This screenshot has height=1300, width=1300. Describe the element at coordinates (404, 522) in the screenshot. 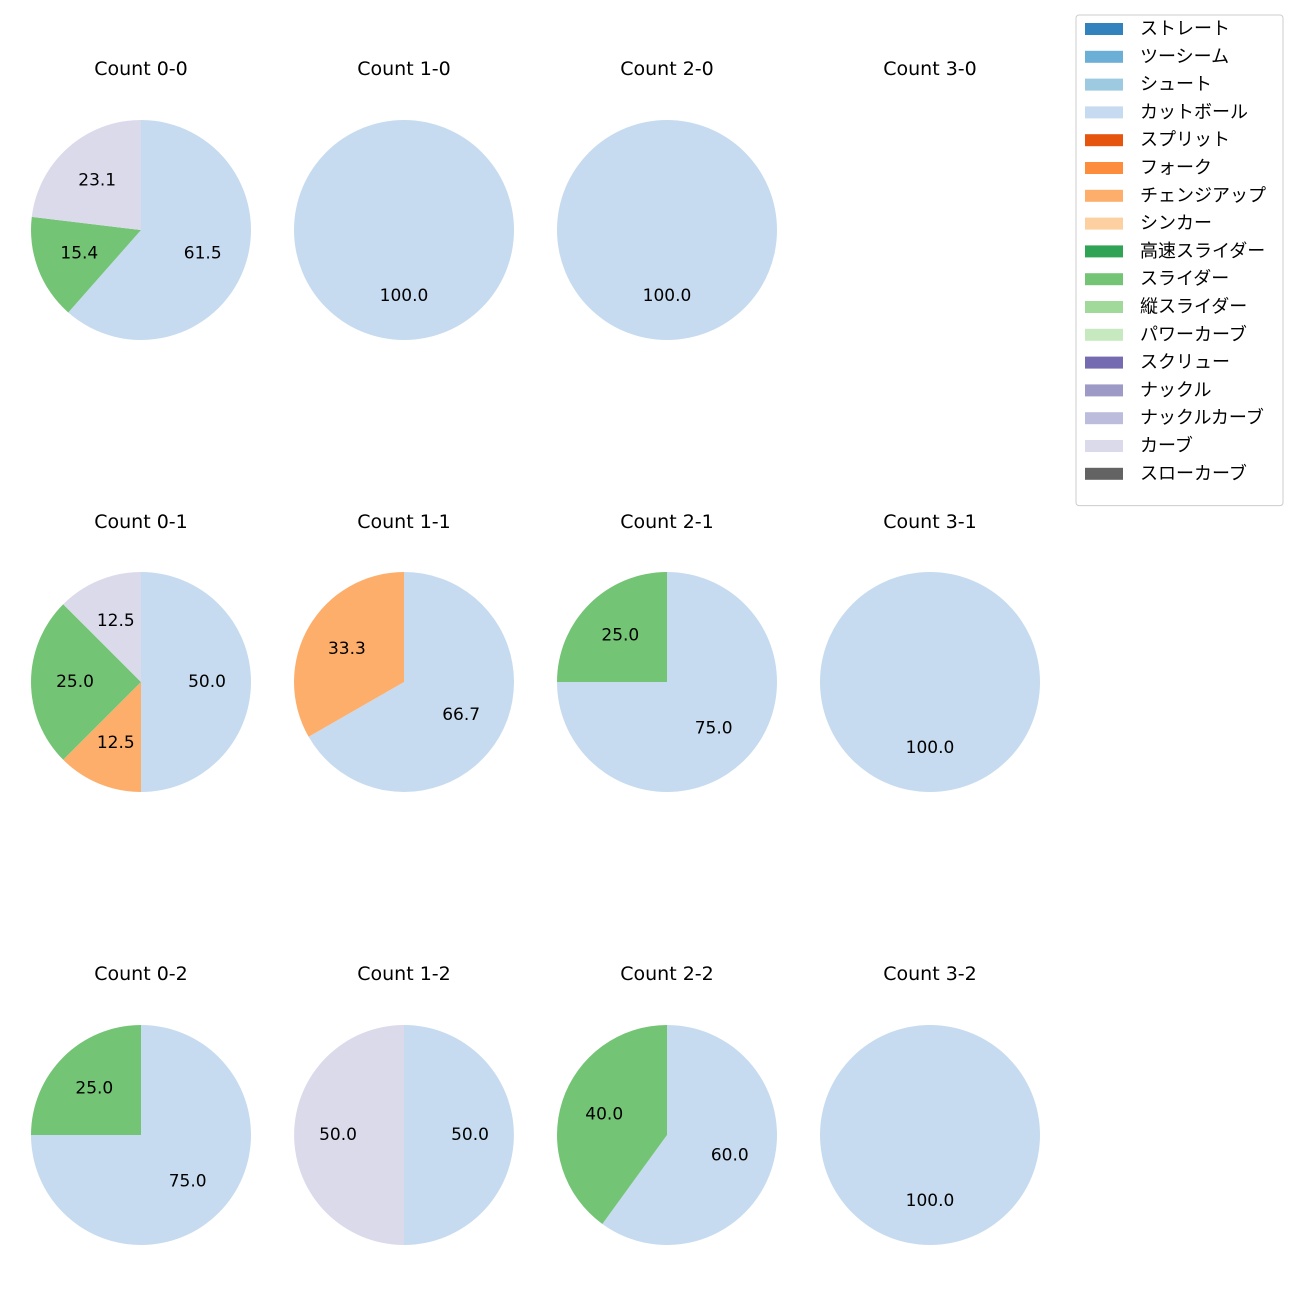

I see `chart-title: Count 1-1` at that location.